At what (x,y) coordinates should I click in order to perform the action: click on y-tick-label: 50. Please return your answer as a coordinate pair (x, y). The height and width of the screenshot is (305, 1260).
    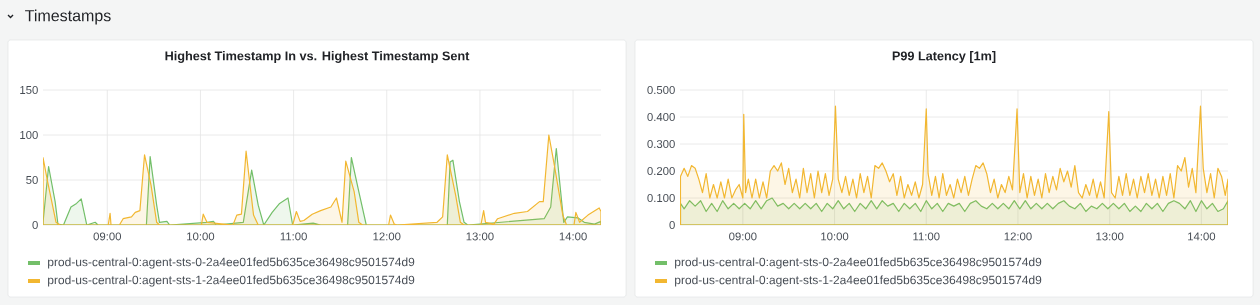
    Looking at the image, I should click on (32, 180).